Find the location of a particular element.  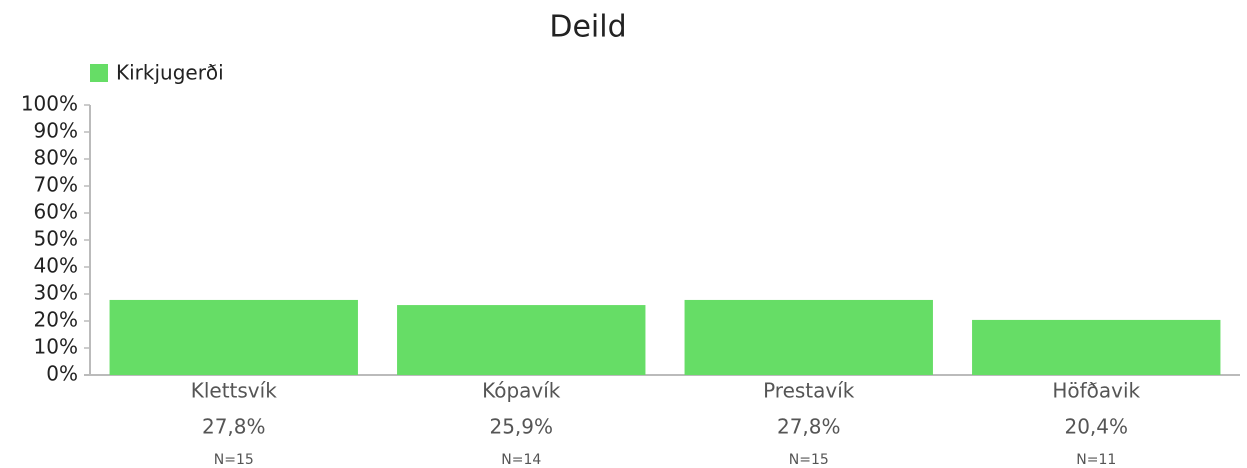

value-label: 20,4% is located at coordinates (1096, 427).